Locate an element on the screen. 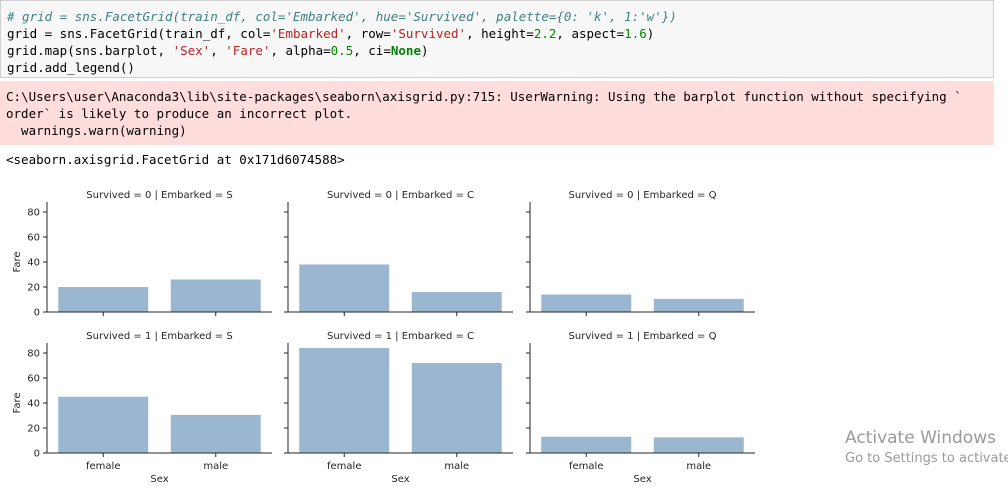 The image size is (1008, 495). facet-title: Survived = 0 | Embarked = S is located at coordinates (159, 195).